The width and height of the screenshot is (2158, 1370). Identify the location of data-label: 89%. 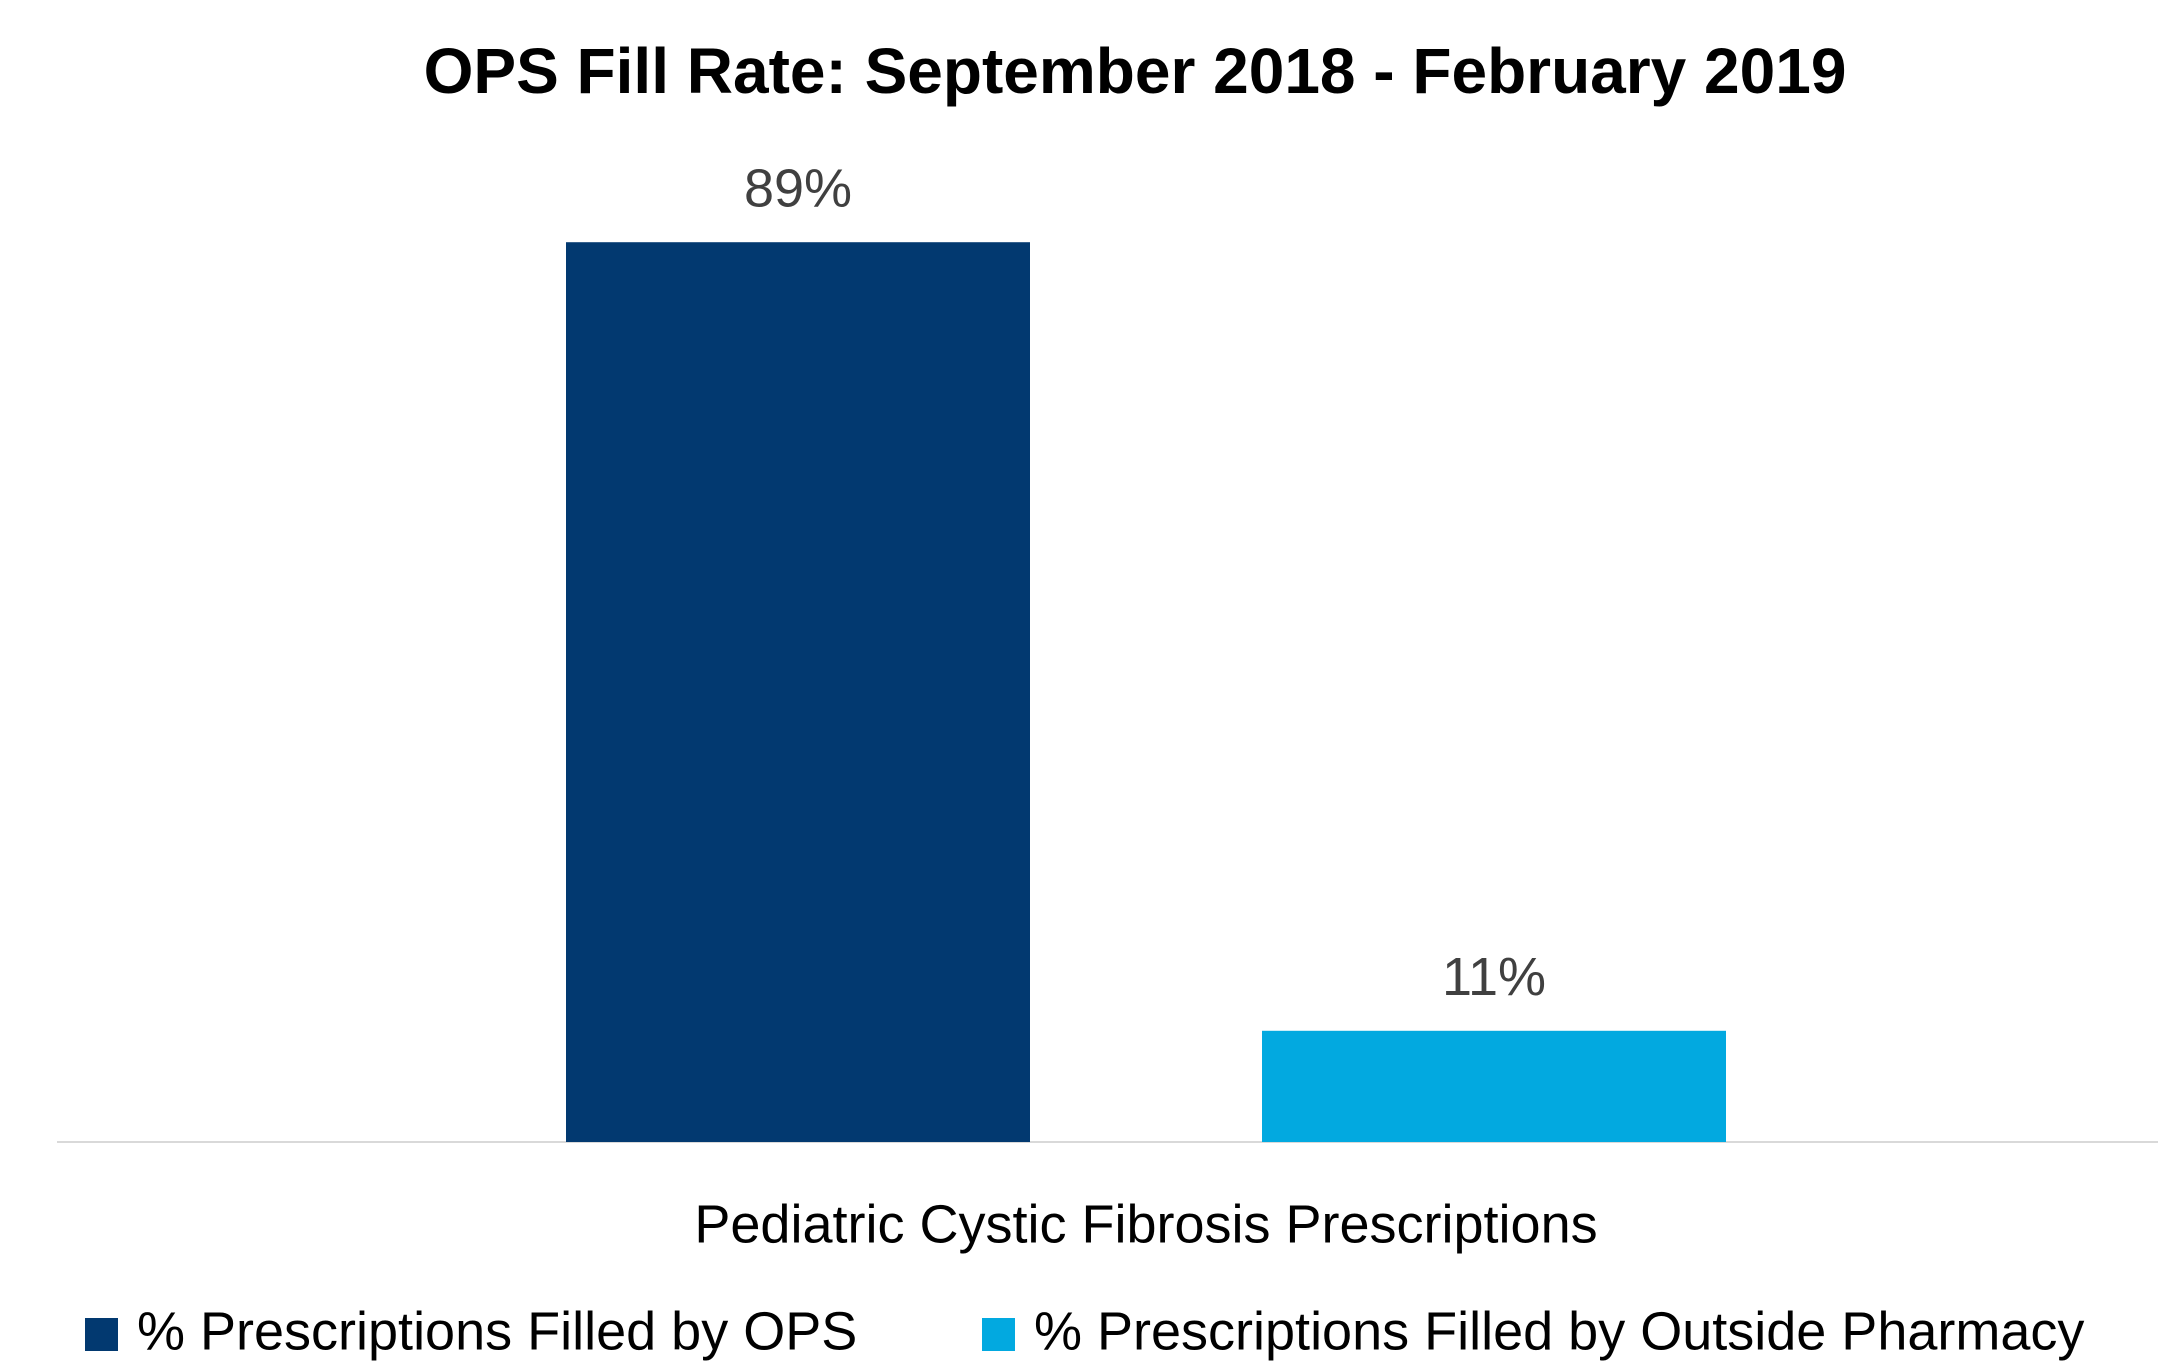
(798, 188).